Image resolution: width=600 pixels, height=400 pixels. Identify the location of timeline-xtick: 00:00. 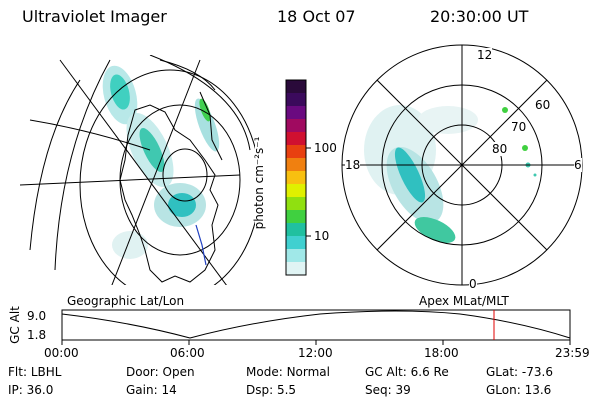
(61, 353).